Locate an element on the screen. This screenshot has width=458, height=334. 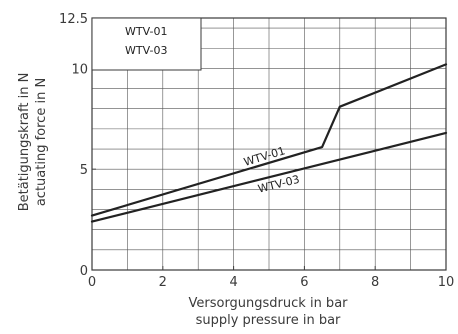
y-tick-label: 10 is located at coordinates (79, 69).